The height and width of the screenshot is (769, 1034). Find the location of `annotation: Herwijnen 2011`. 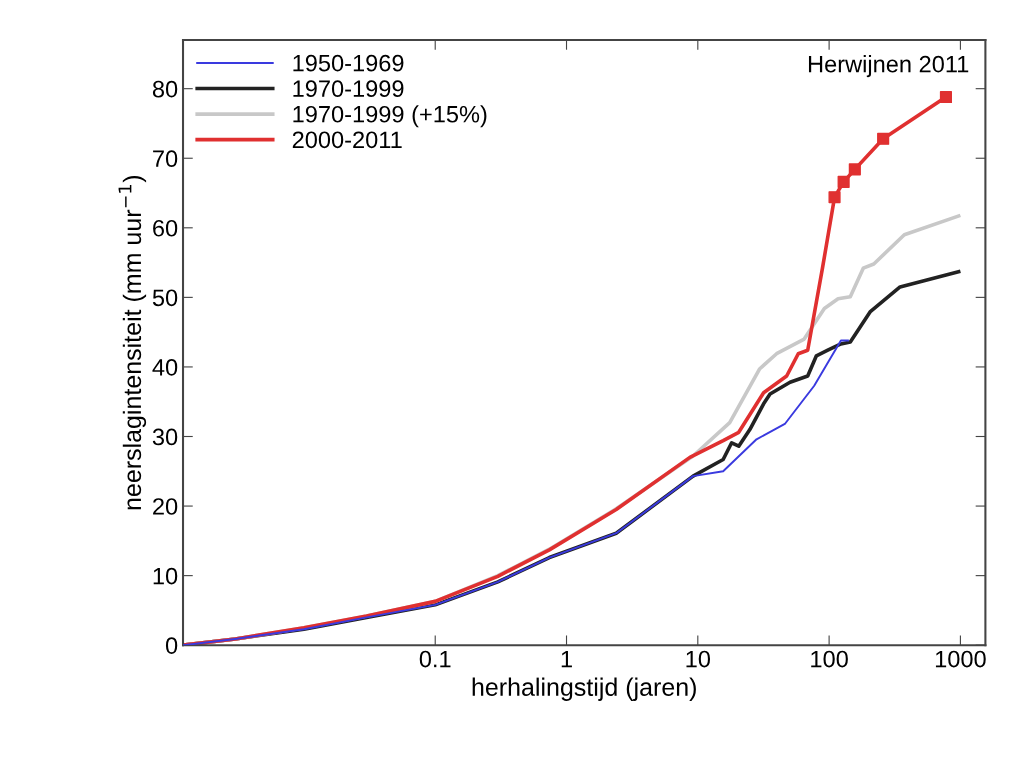

annotation: Herwijnen 2011 is located at coordinates (888, 66).